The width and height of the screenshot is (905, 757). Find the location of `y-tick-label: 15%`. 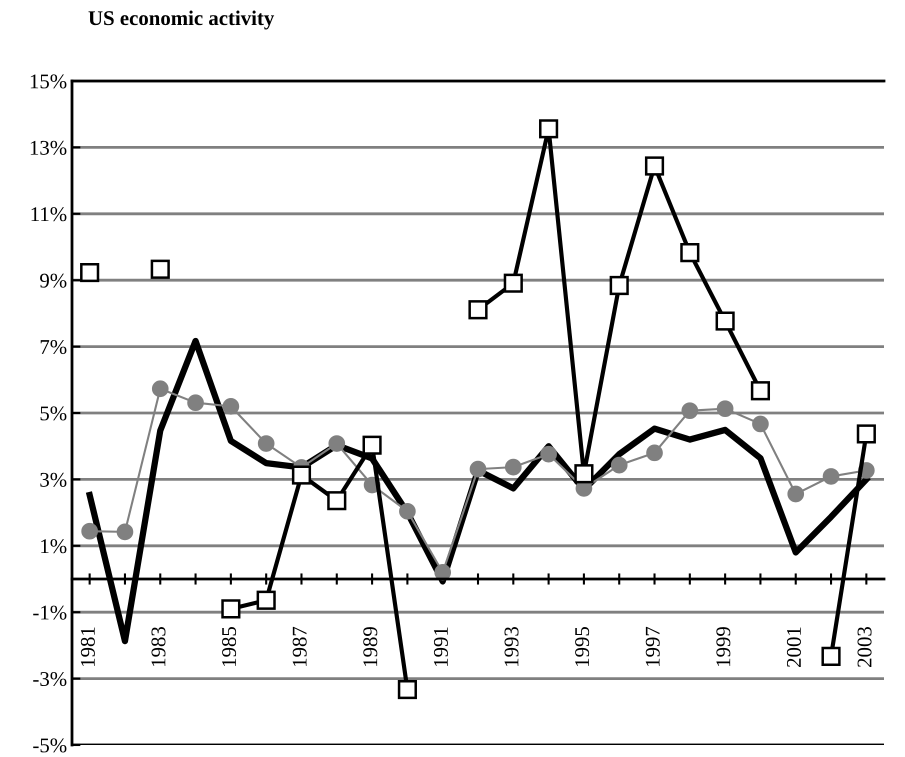

y-tick-label: 15% is located at coordinates (48, 81).